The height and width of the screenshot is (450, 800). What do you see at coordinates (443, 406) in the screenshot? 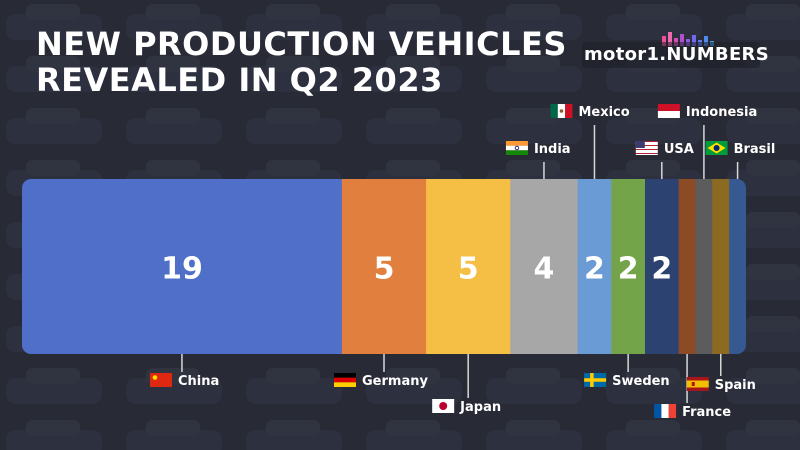
I see `japan-flag-icon` at bounding box center [443, 406].